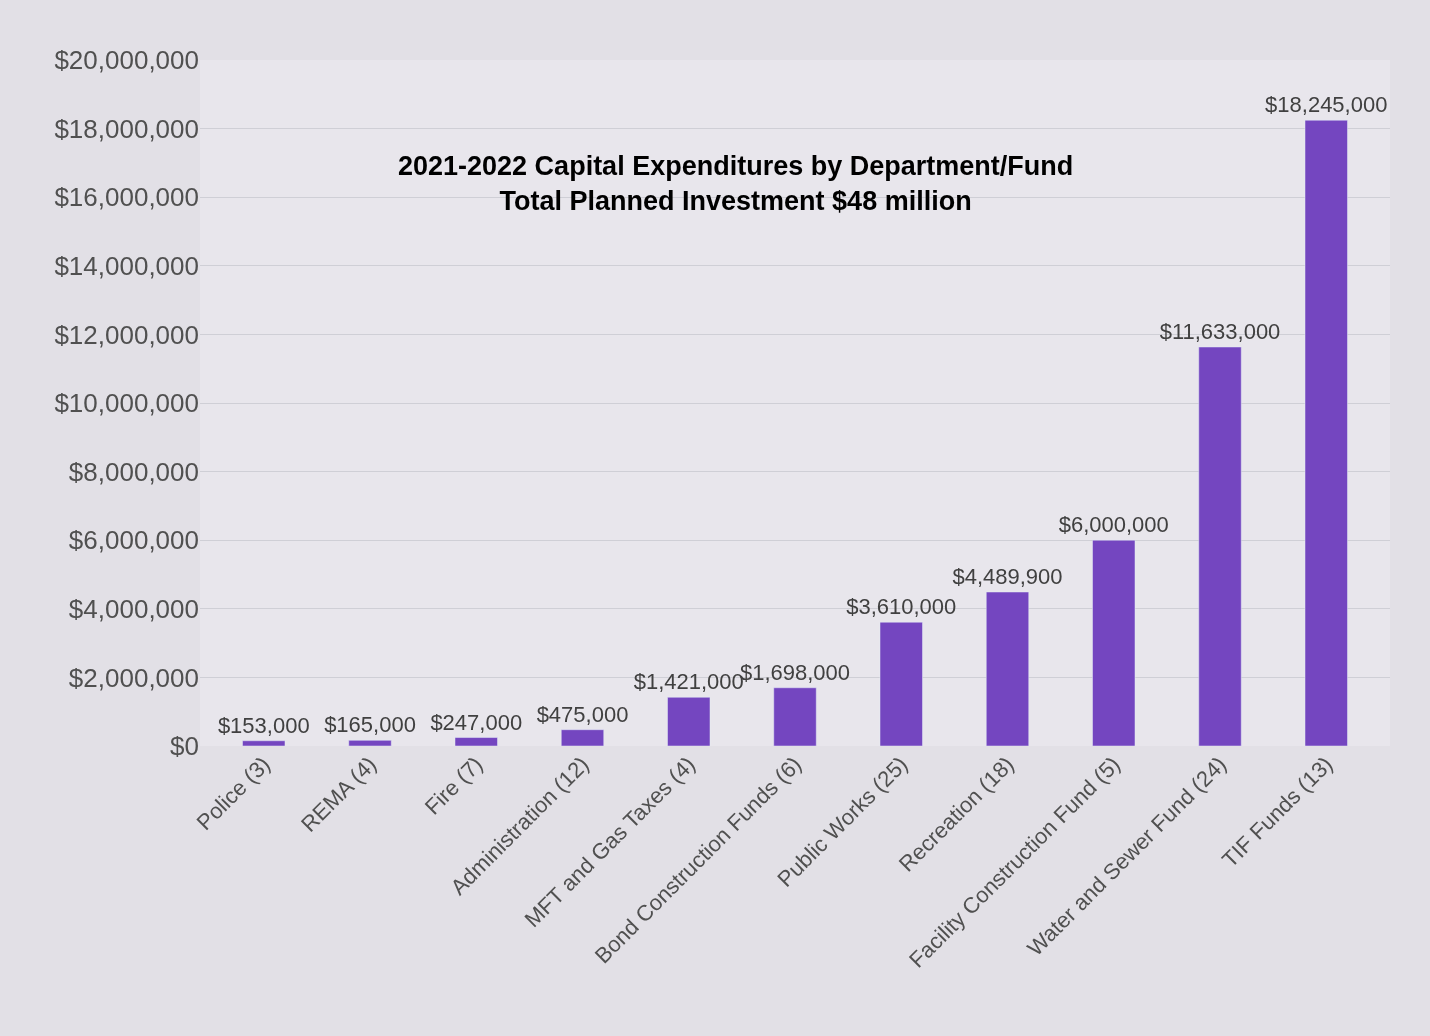 The width and height of the screenshot is (1430, 1036). Describe the element at coordinates (133, 471) in the screenshot. I see `y-tick-label: $8,000,000` at that location.